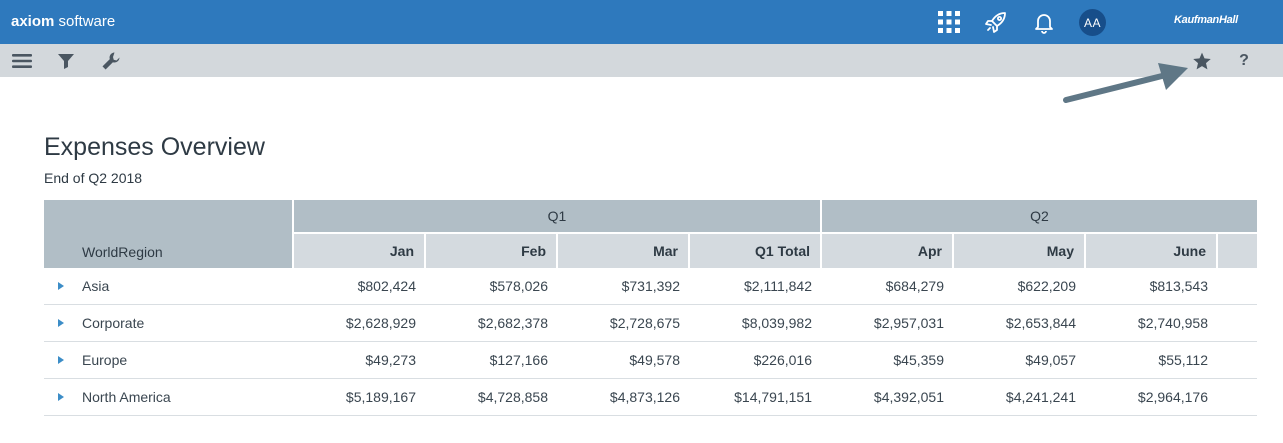 The image size is (1283, 443). What do you see at coordinates (1151, 251) in the screenshot?
I see `column-header-june: June` at bounding box center [1151, 251].